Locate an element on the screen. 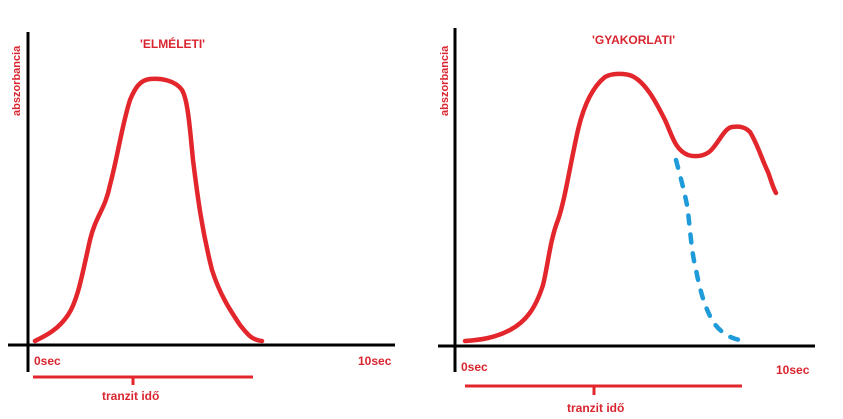 Image resolution: width=843 pixels, height=419 pixels. panel-title: 'ELMÉLETI' is located at coordinates (172, 43).